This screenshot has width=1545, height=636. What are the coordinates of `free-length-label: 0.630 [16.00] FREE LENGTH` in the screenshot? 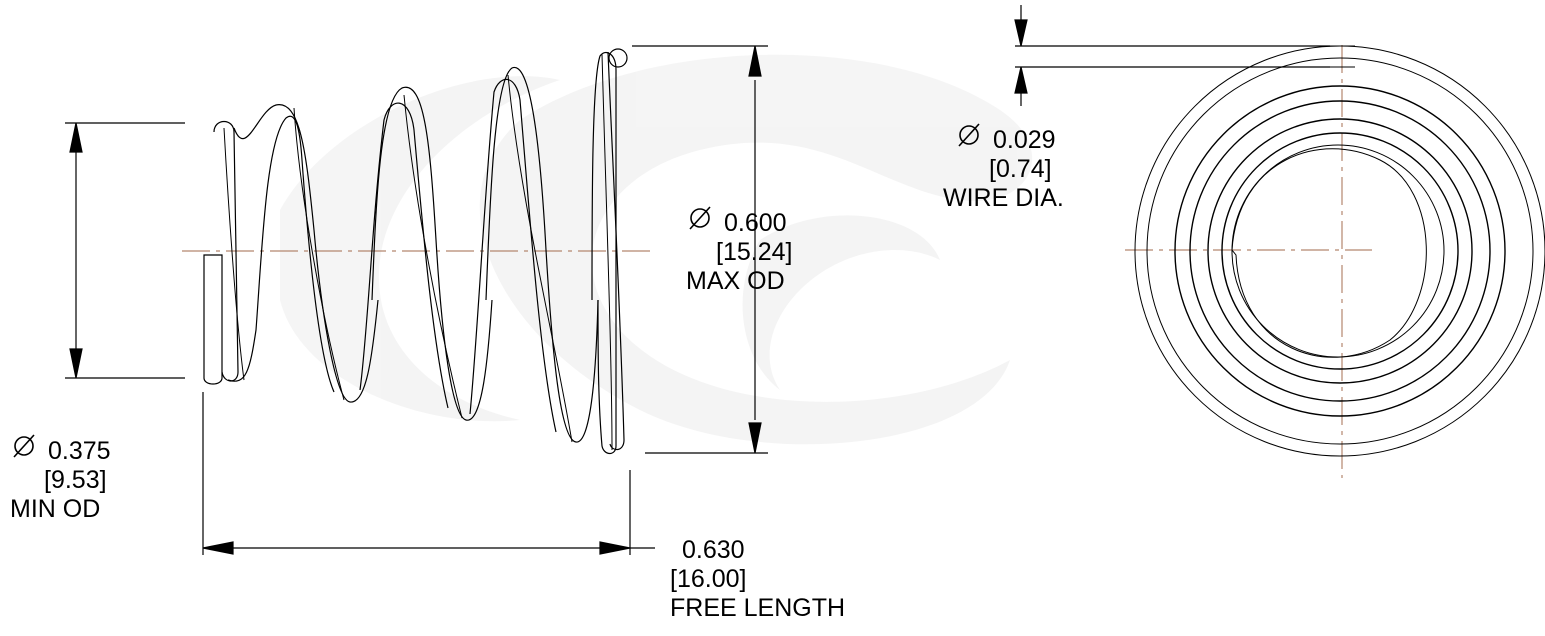 It's located at (757, 579).